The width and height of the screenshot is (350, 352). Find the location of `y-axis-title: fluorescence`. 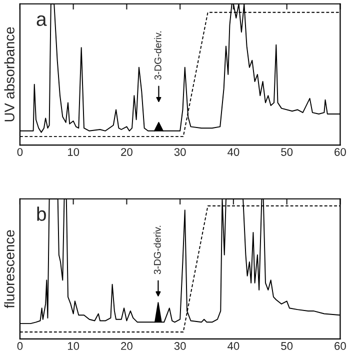

y-axis-title: fluorescence is located at coordinates (9, 269).